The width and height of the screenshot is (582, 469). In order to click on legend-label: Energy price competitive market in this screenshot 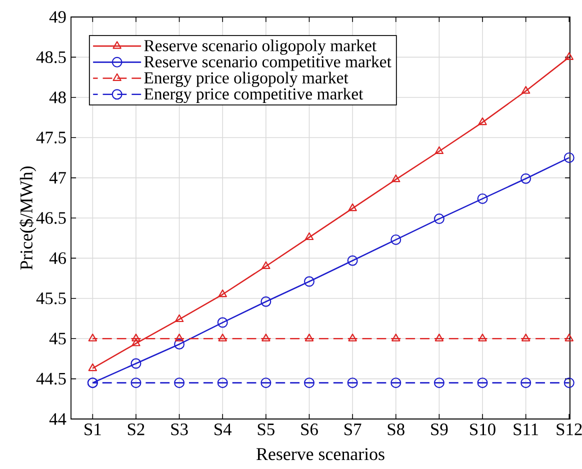, I will do `click(254, 96)`.